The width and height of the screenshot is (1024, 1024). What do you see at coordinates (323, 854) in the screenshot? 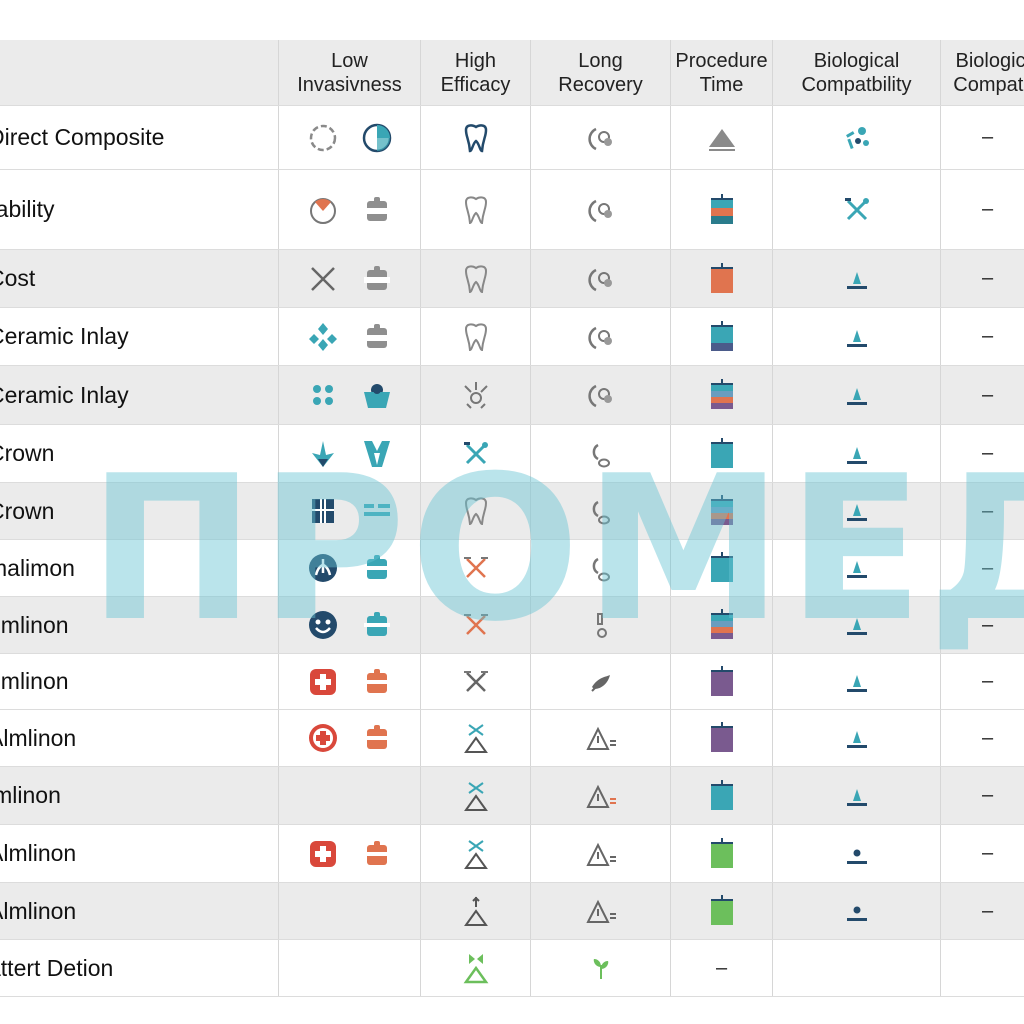
I see `plus-square-red-icon` at bounding box center [323, 854].